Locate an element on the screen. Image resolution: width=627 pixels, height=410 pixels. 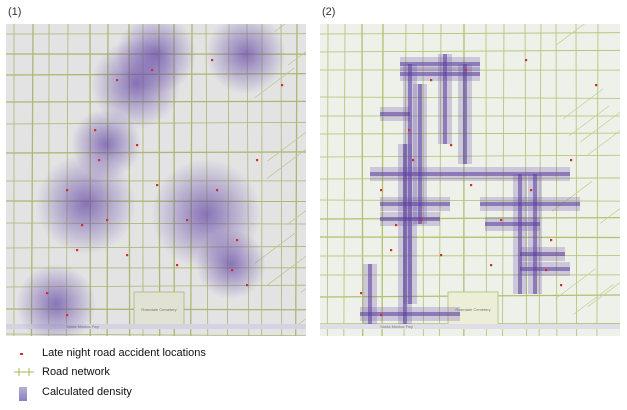
density-legend-icon is located at coordinates (23, 394).